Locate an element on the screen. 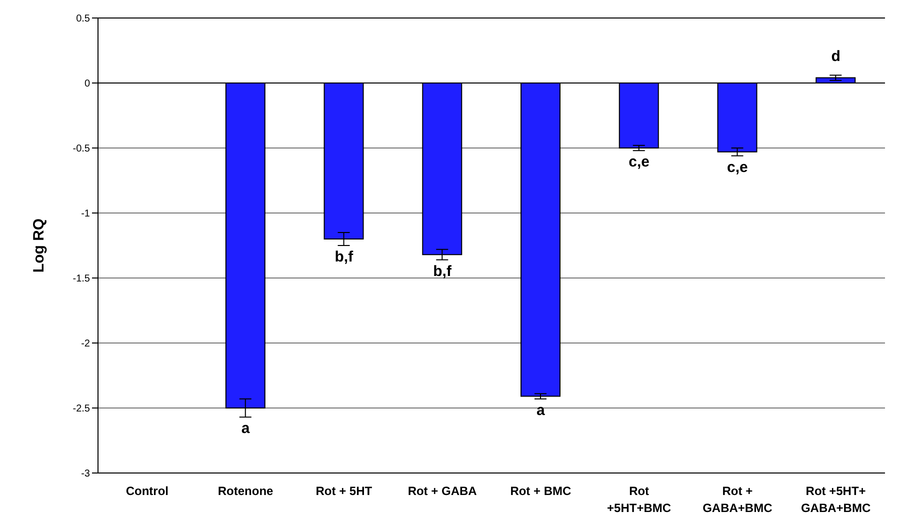 Image resolution: width=901 pixels, height=531 pixels. x-tick-label: Control is located at coordinates (147, 491).